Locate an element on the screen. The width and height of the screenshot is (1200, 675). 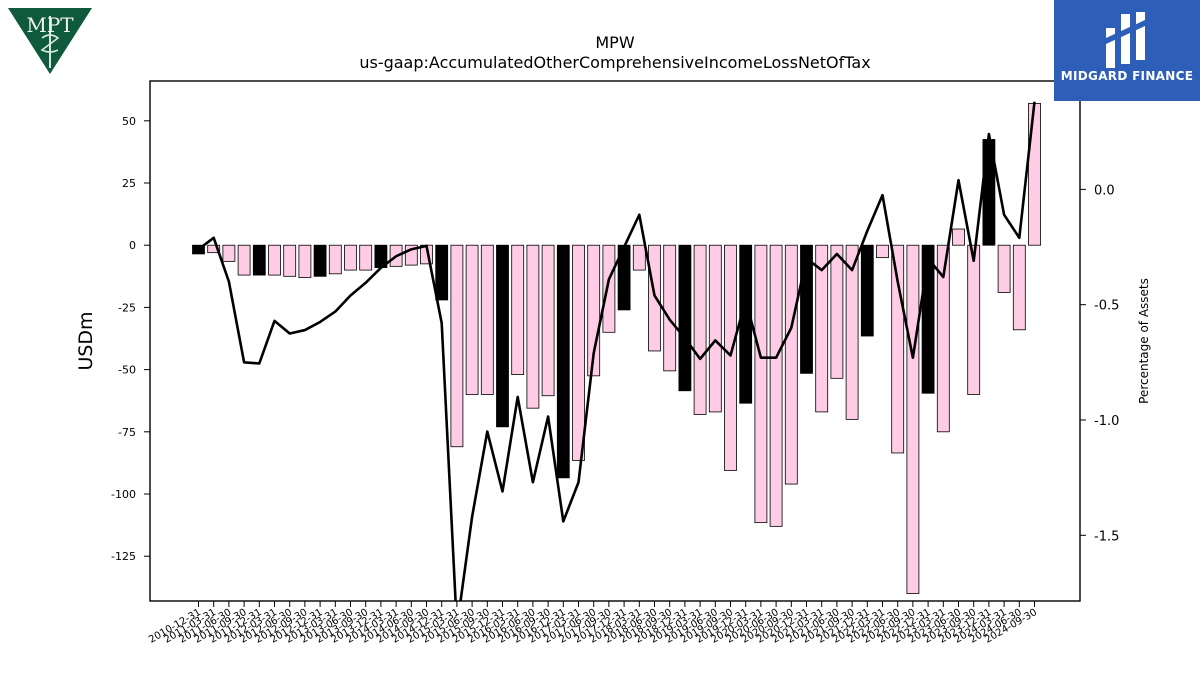
mpt-logo: MPT is located at coordinates (50, 41).